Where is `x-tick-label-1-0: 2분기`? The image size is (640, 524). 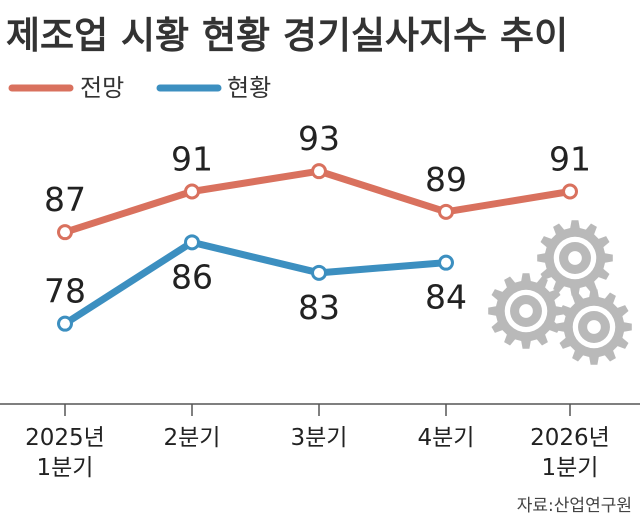
x-tick-label-1-0: 2분기 is located at coordinates (192, 438).